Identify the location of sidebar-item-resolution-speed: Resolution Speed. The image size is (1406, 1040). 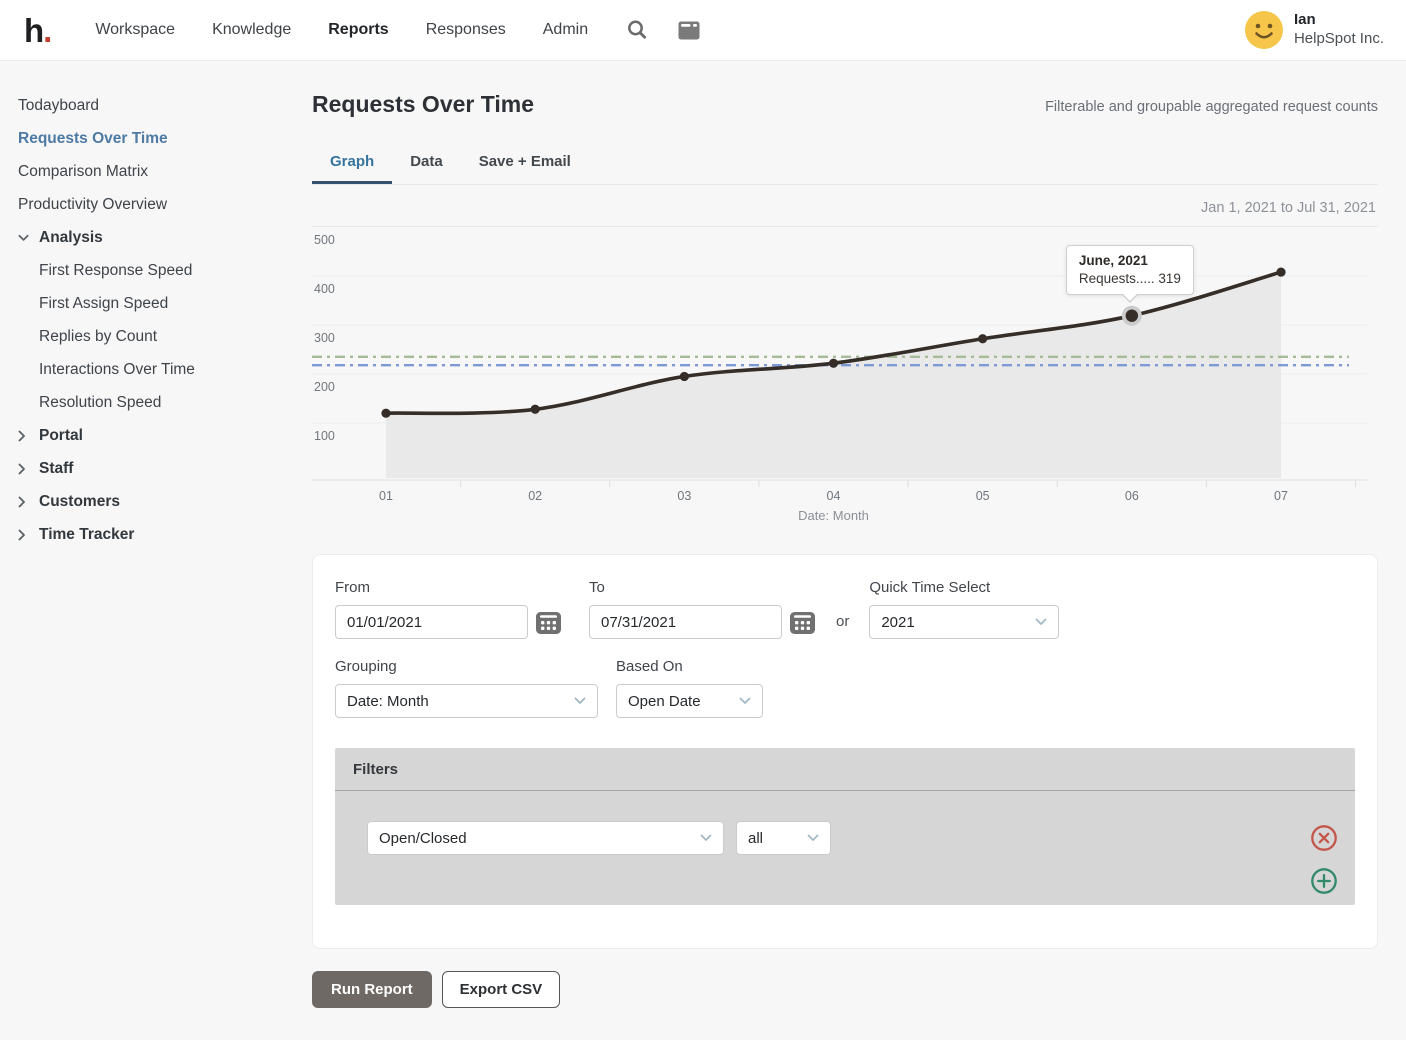
(100, 402).